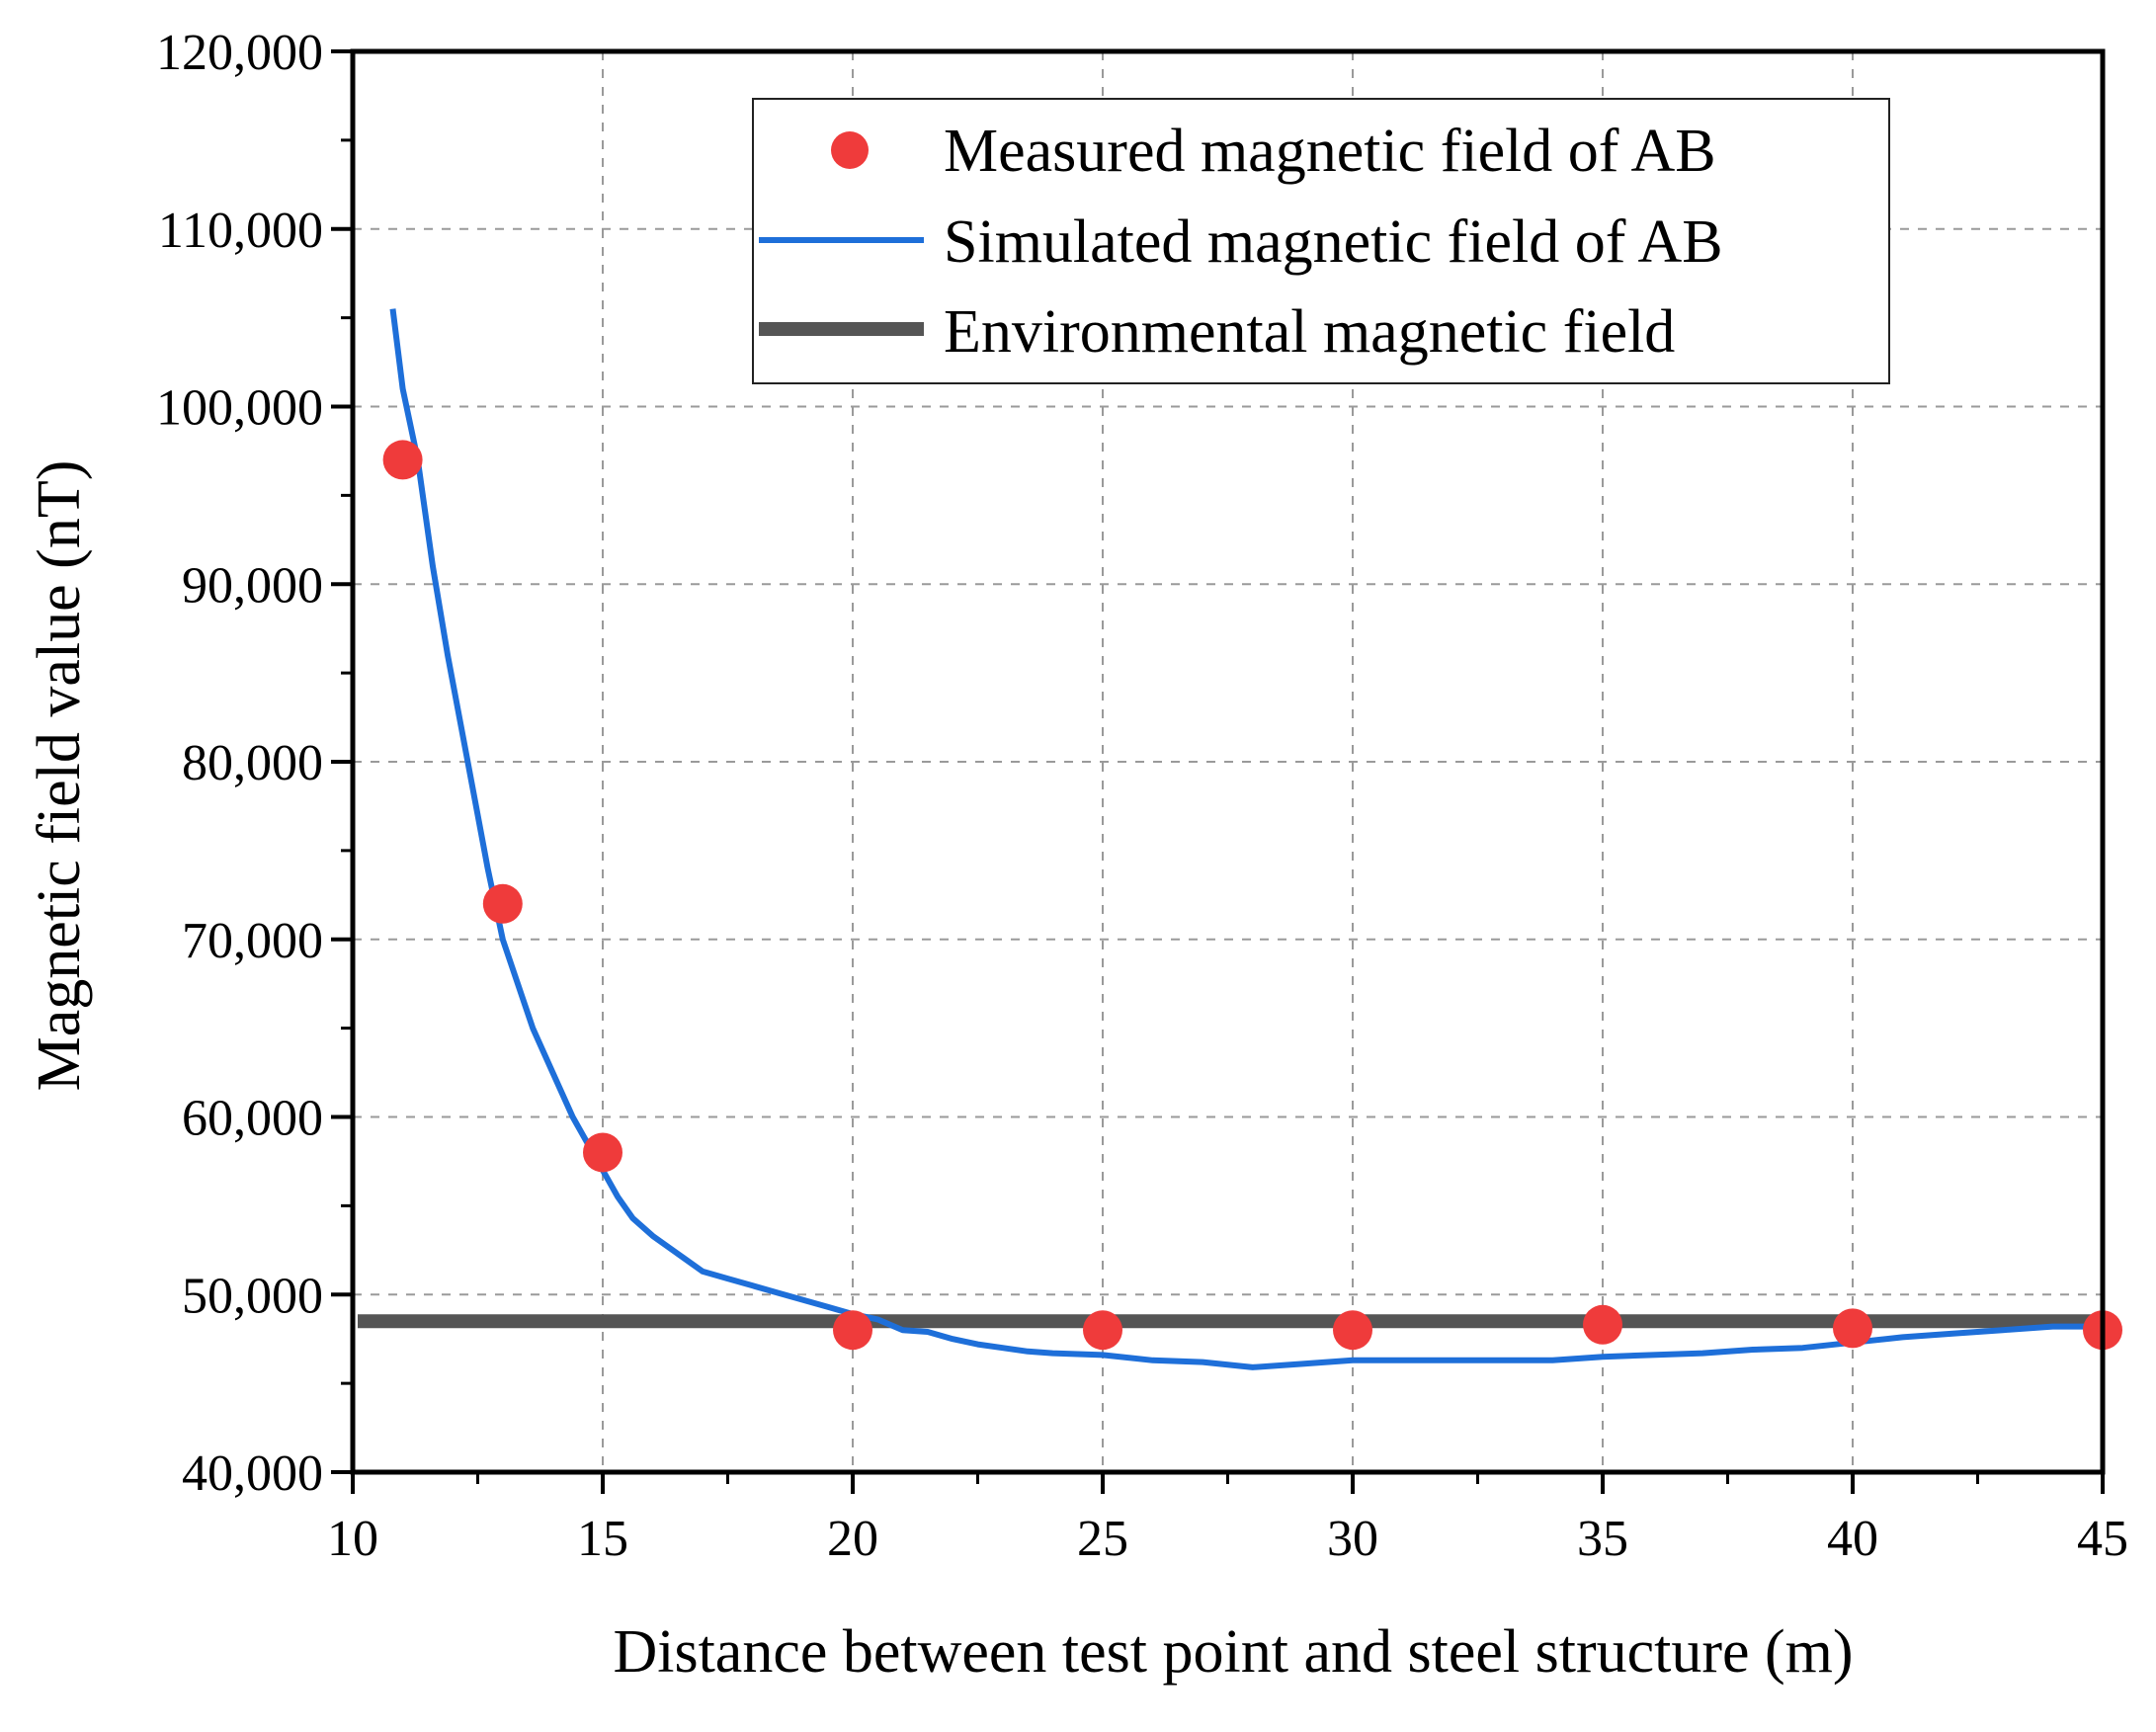 This screenshot has width=2156, height=1732. Describe the element at coordinates (1102, 1539) in the screenshot. I see `x-tick-label: 25` at that location.